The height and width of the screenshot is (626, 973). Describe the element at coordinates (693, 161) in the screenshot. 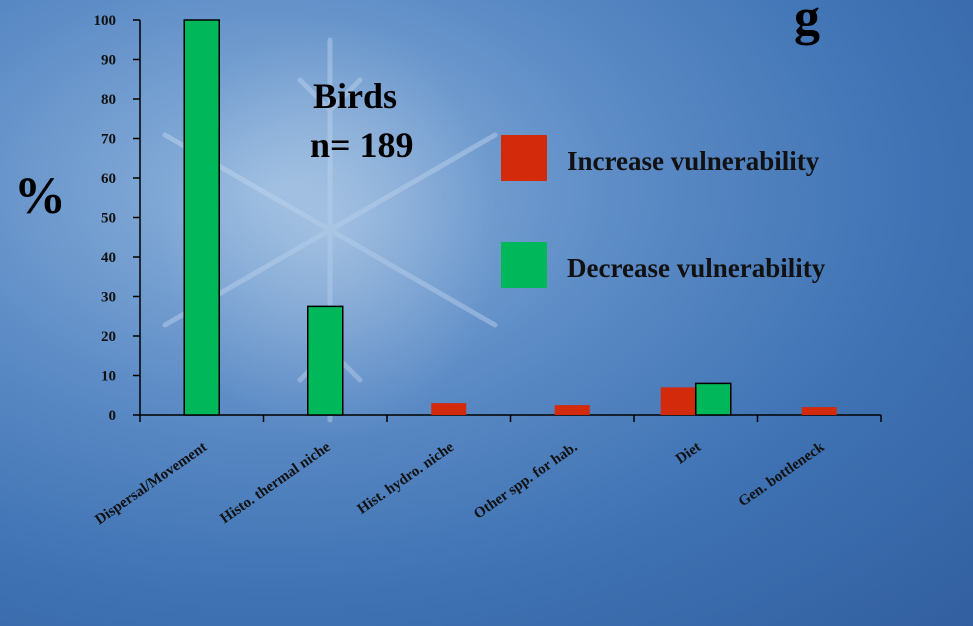

I see `legend-label-increase: Increase vulnerability` at that location.